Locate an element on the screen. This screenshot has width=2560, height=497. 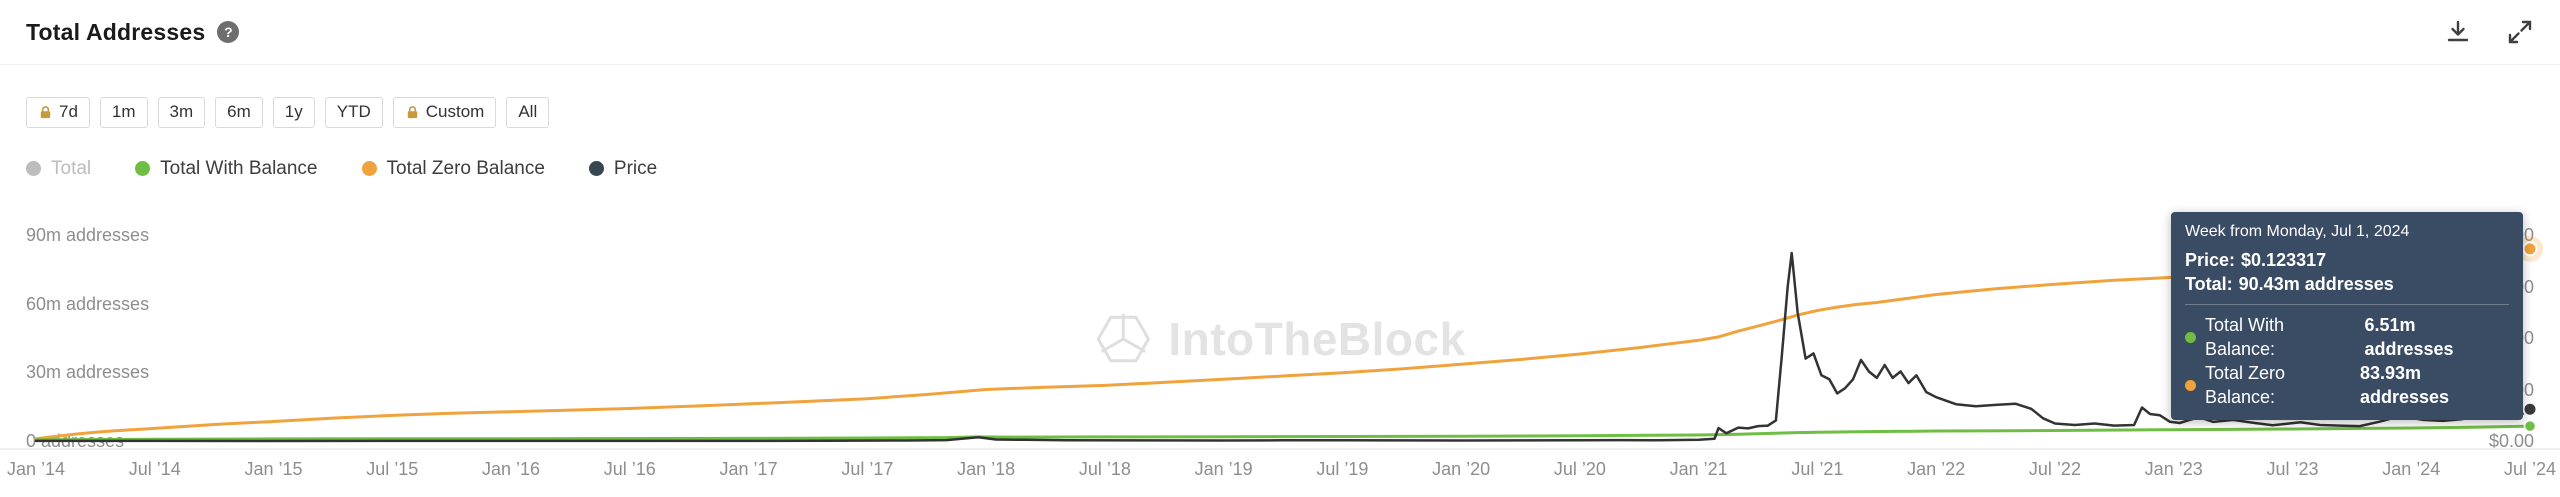
range-button-all: All is located at coordinates (528, 112).